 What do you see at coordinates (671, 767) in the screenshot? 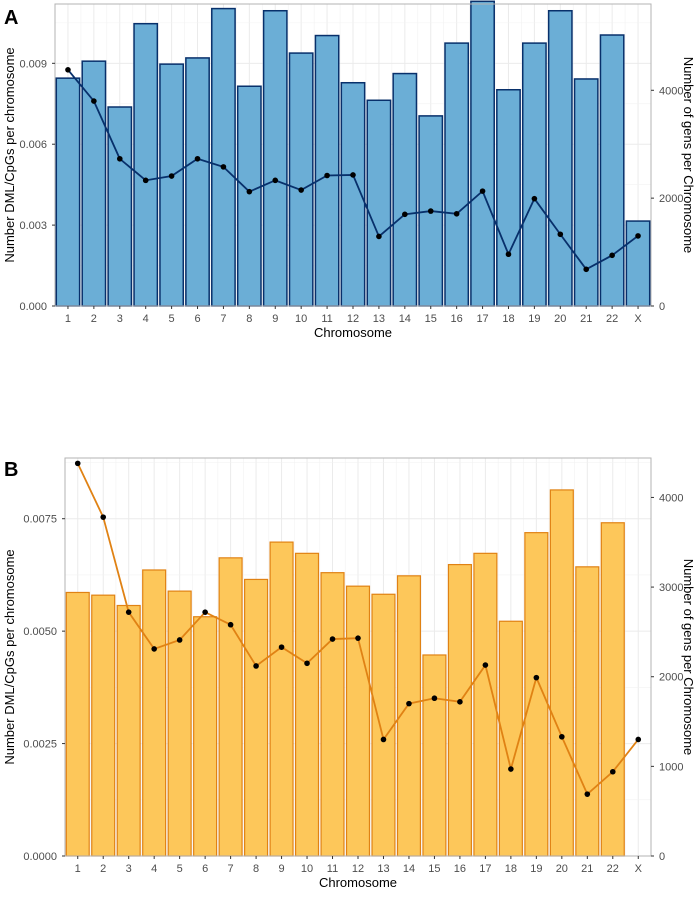
I see `panel-b-right-tick-label: 1000` at bounding box center [671, 767].